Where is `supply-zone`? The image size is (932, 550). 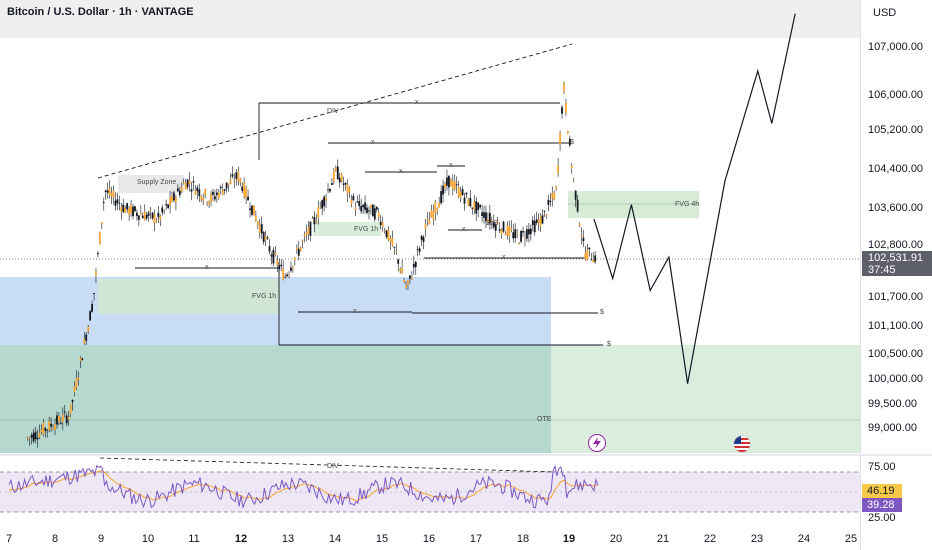
supply-zone is located at coordinates (151, 184).